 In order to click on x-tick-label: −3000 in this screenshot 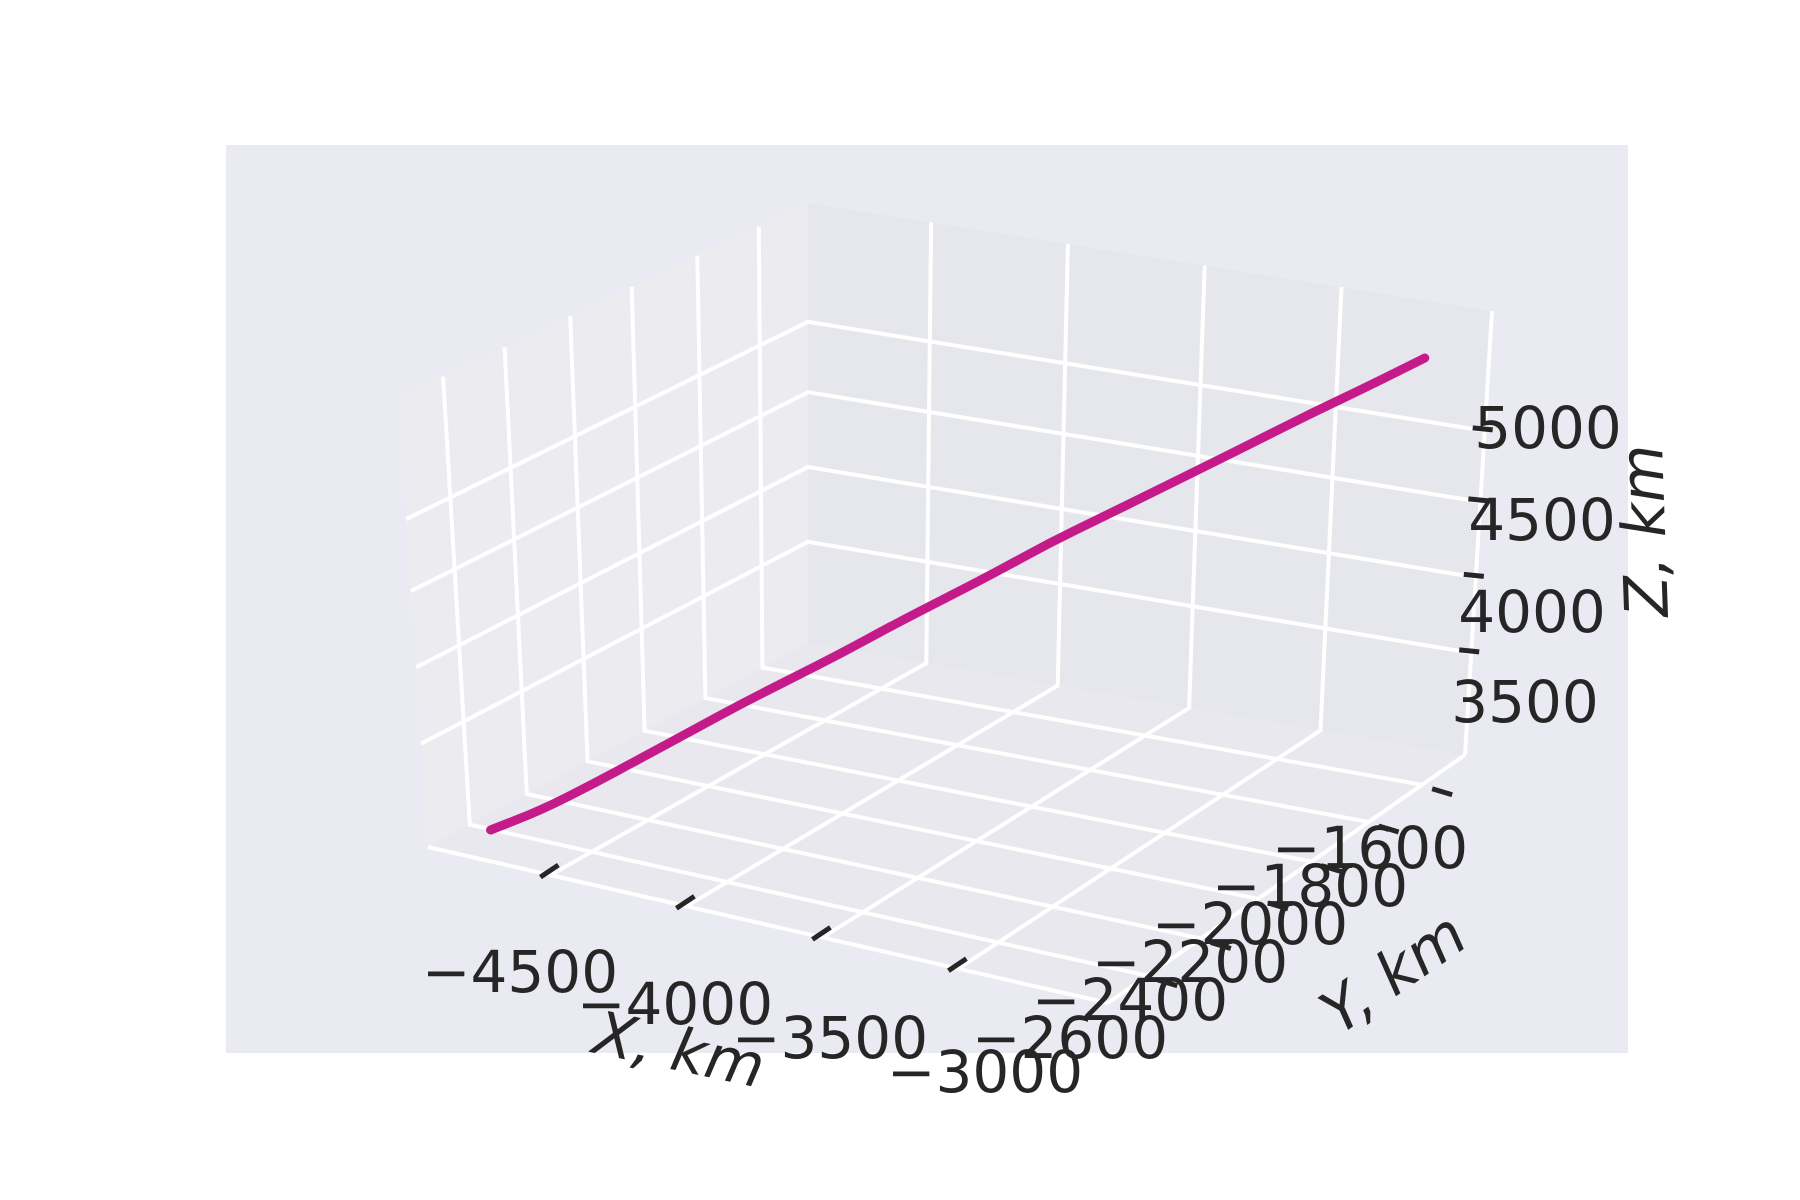, I will do `click(985, 1072)`.